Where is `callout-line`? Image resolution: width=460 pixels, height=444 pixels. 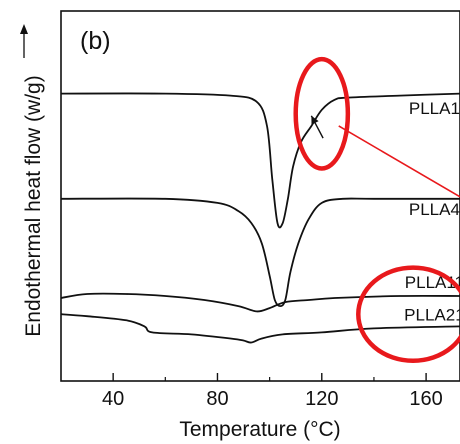 callout-line is located at coordinates (399, 161).